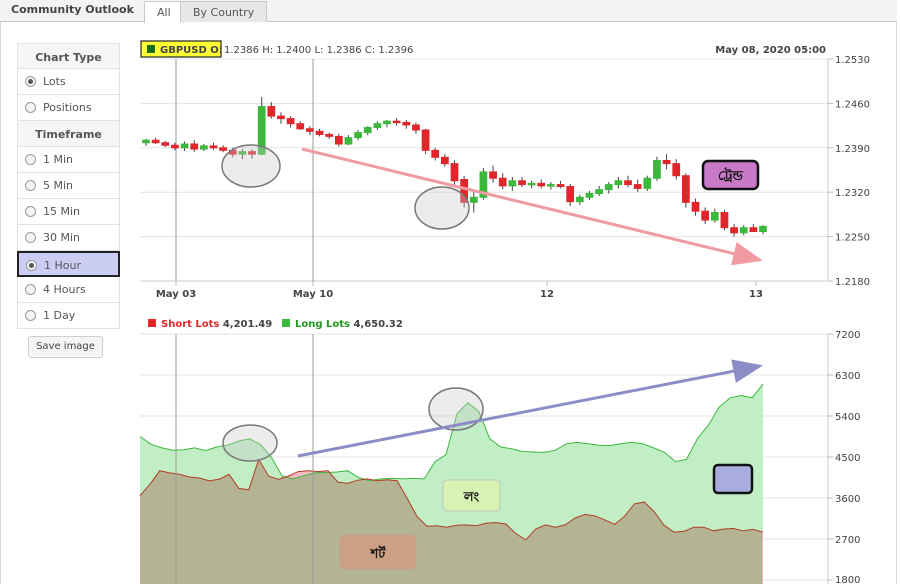  I want to click on timeframe-1-hour: 1 Hour, so click(68, 264).